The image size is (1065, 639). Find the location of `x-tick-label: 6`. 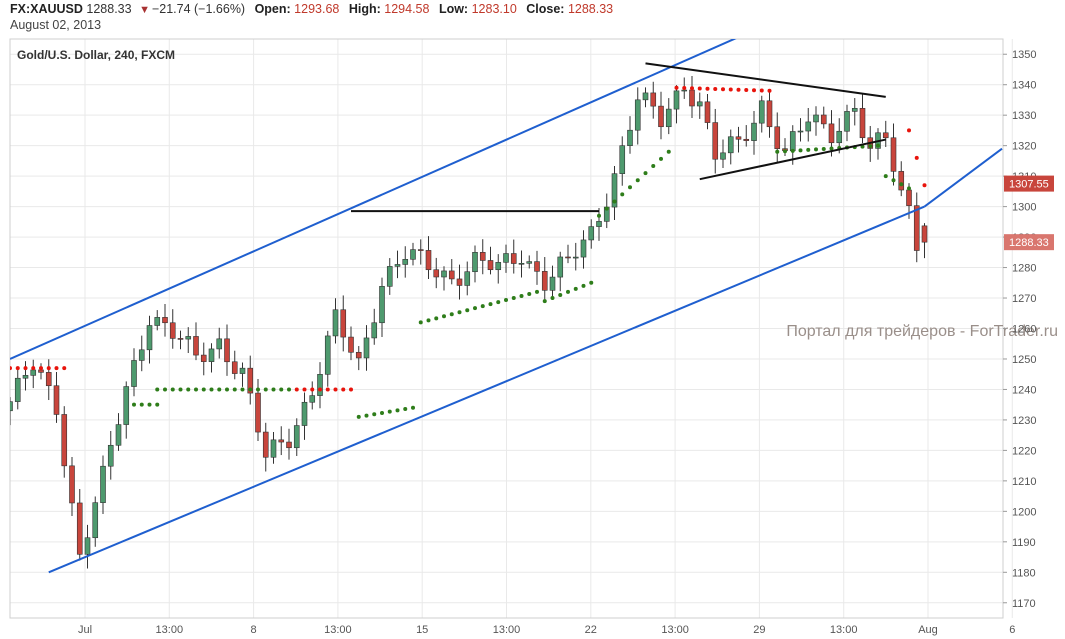

x-tick-label: 6 is located at coordinates (1012, 630).